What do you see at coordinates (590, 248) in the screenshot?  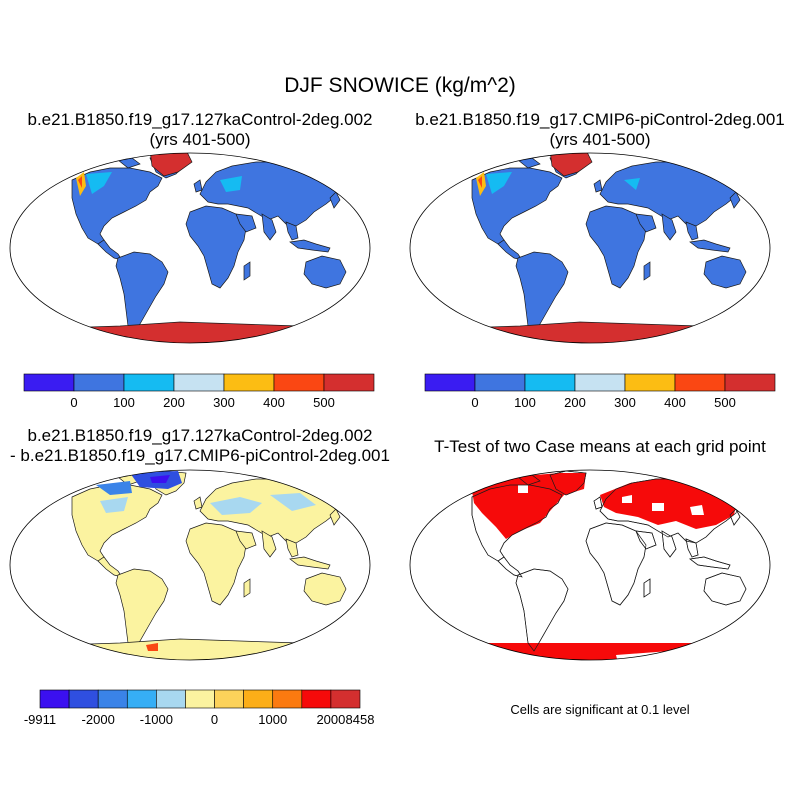 I see `panel2-map` at bounding box center [590, 248].